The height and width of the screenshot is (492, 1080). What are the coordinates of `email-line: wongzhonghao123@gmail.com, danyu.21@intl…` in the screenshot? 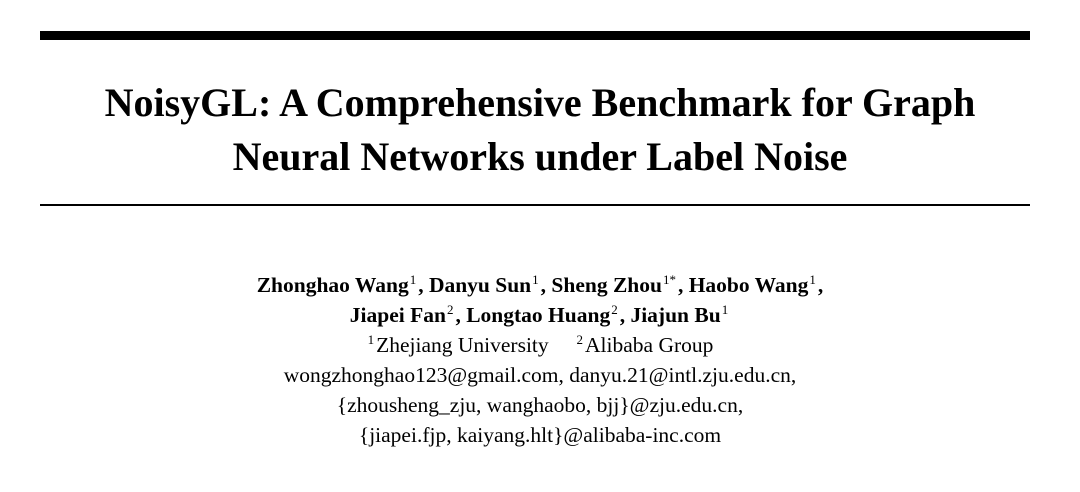 It's located at (540, 375).